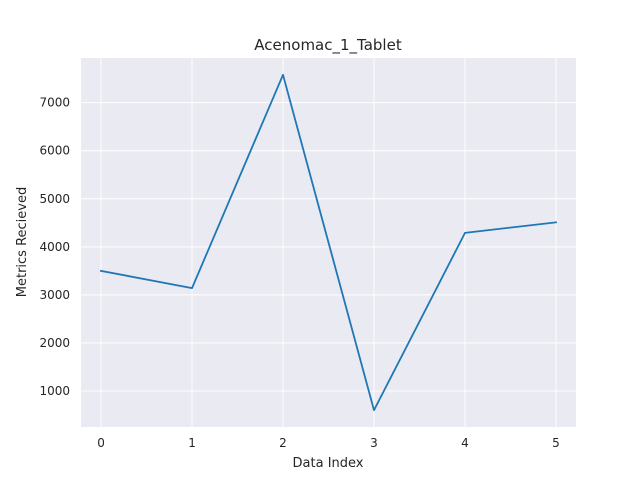  I want to click on x-tick-label: 3, so click(374, 443).